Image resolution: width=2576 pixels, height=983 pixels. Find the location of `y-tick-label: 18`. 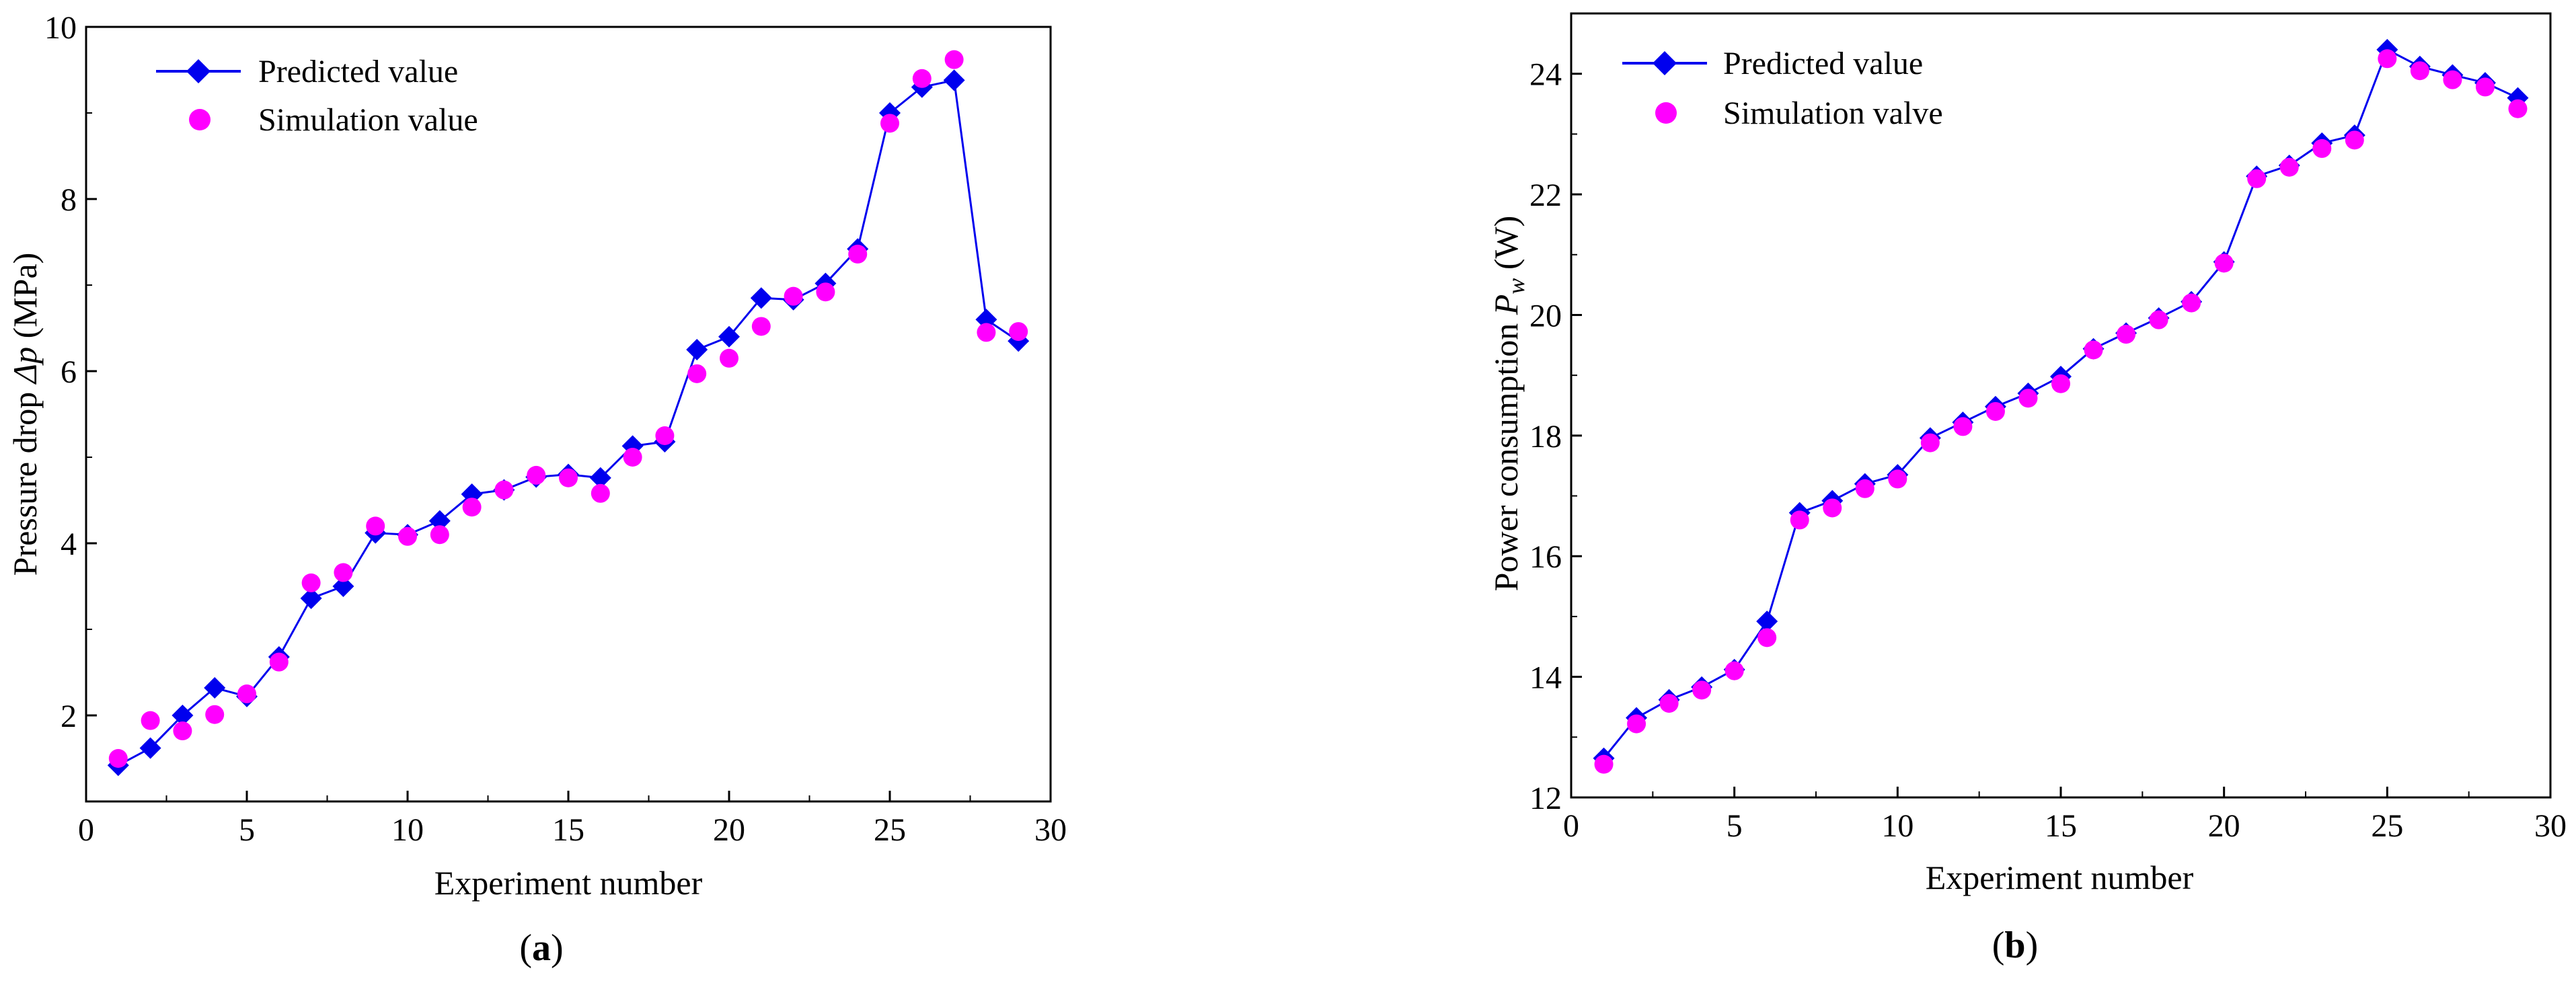

y-tick-label: 18 is located at coordinates (1545, 437).